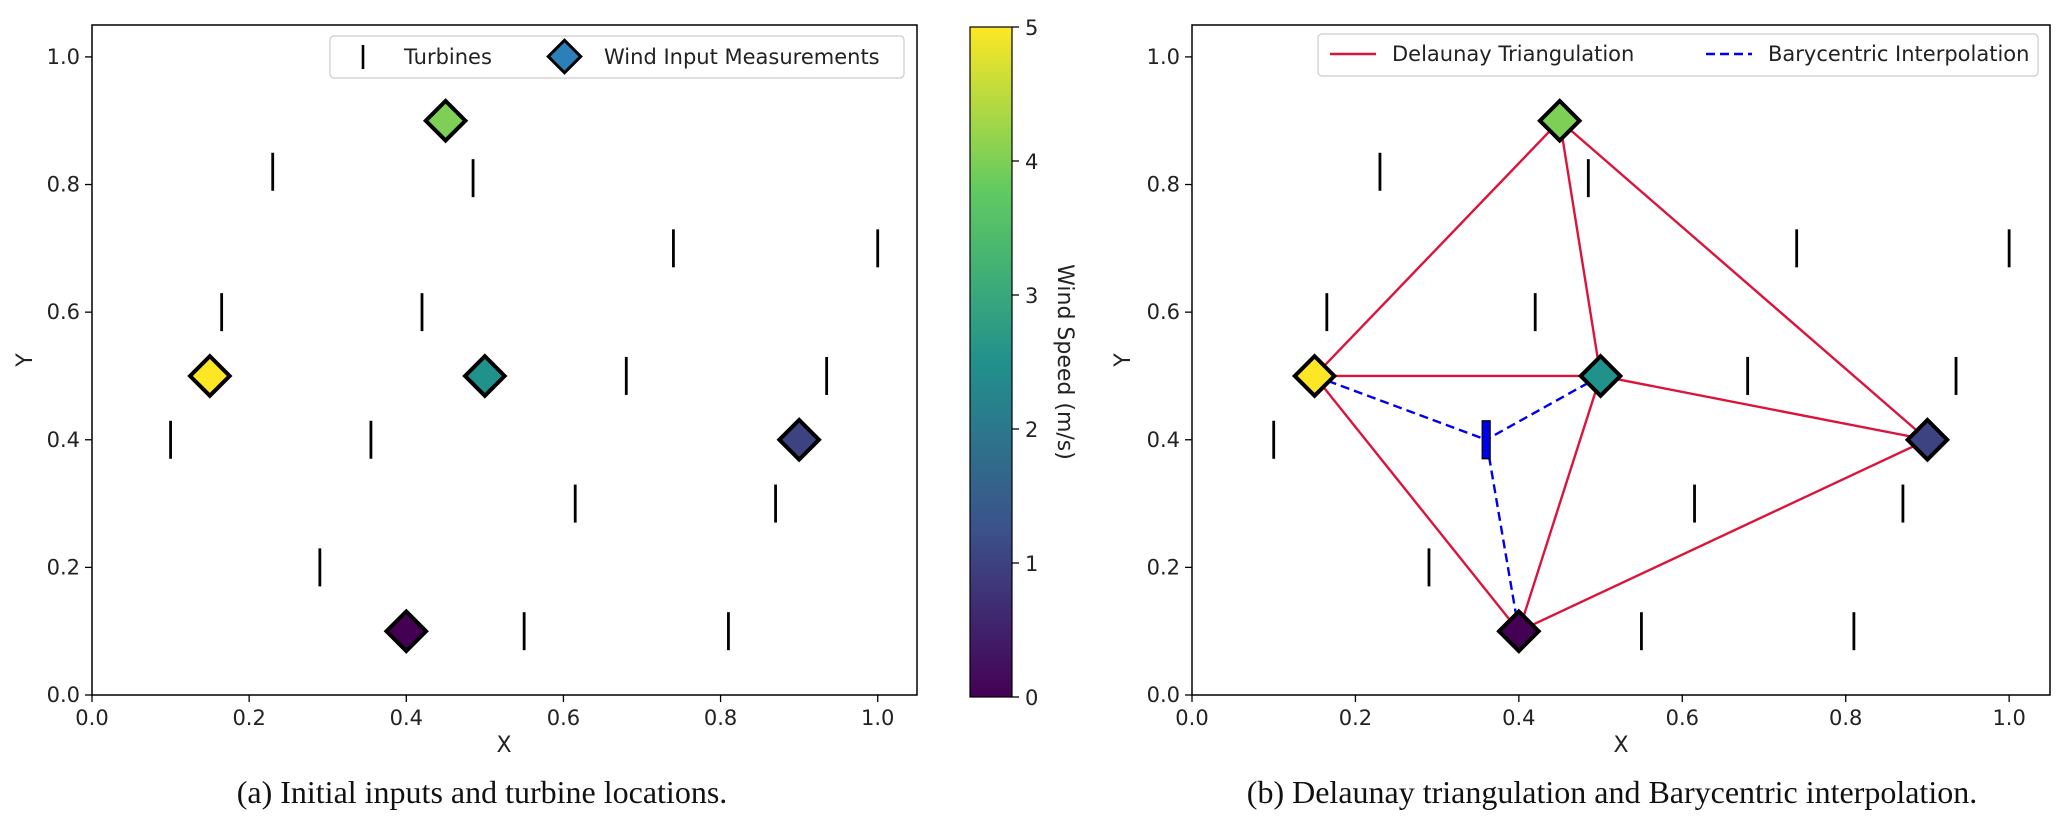 The height and width of the screenshot is (828, 2067). Describe the element at coordinates (742, 57) in the screenshot. I see `legend-measurements-label: Wind Input Measurements` at that location.